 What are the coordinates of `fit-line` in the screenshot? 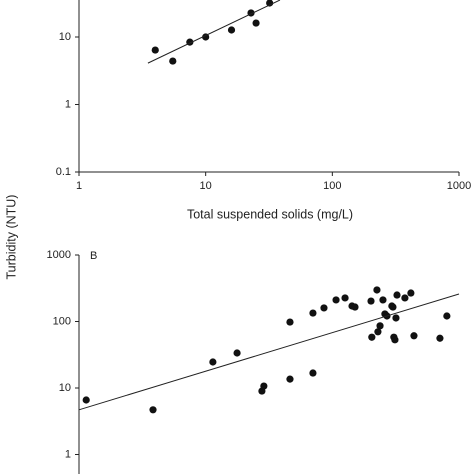 It's located at (214, 32).